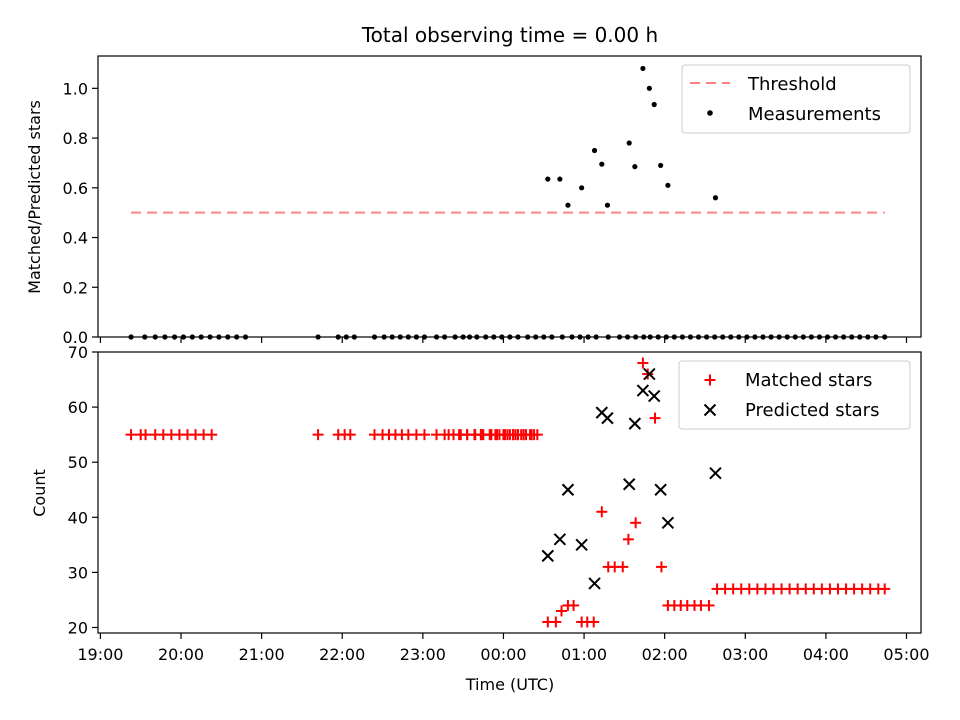 The width and height of the screenshot is (960, 720). I want to click on bottom-x-tick-label: 04:00, so click(826, 654).